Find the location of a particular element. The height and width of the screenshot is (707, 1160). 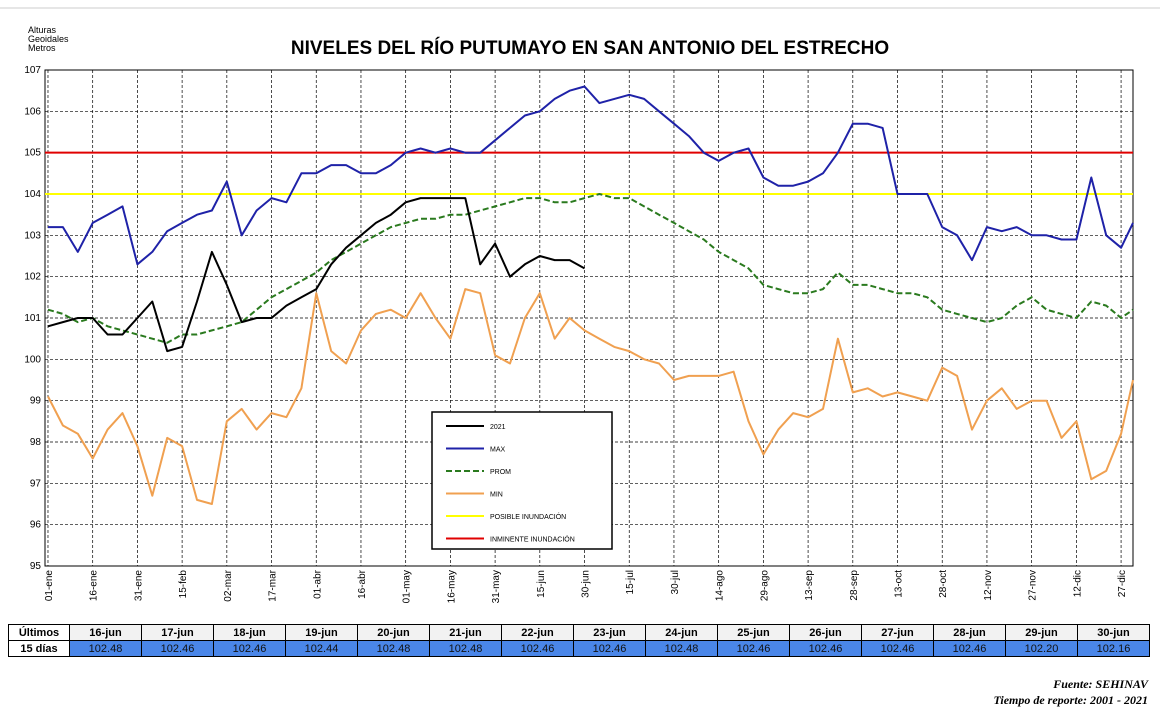

y-tick-label: 97 is located at coordinates (36, 483).